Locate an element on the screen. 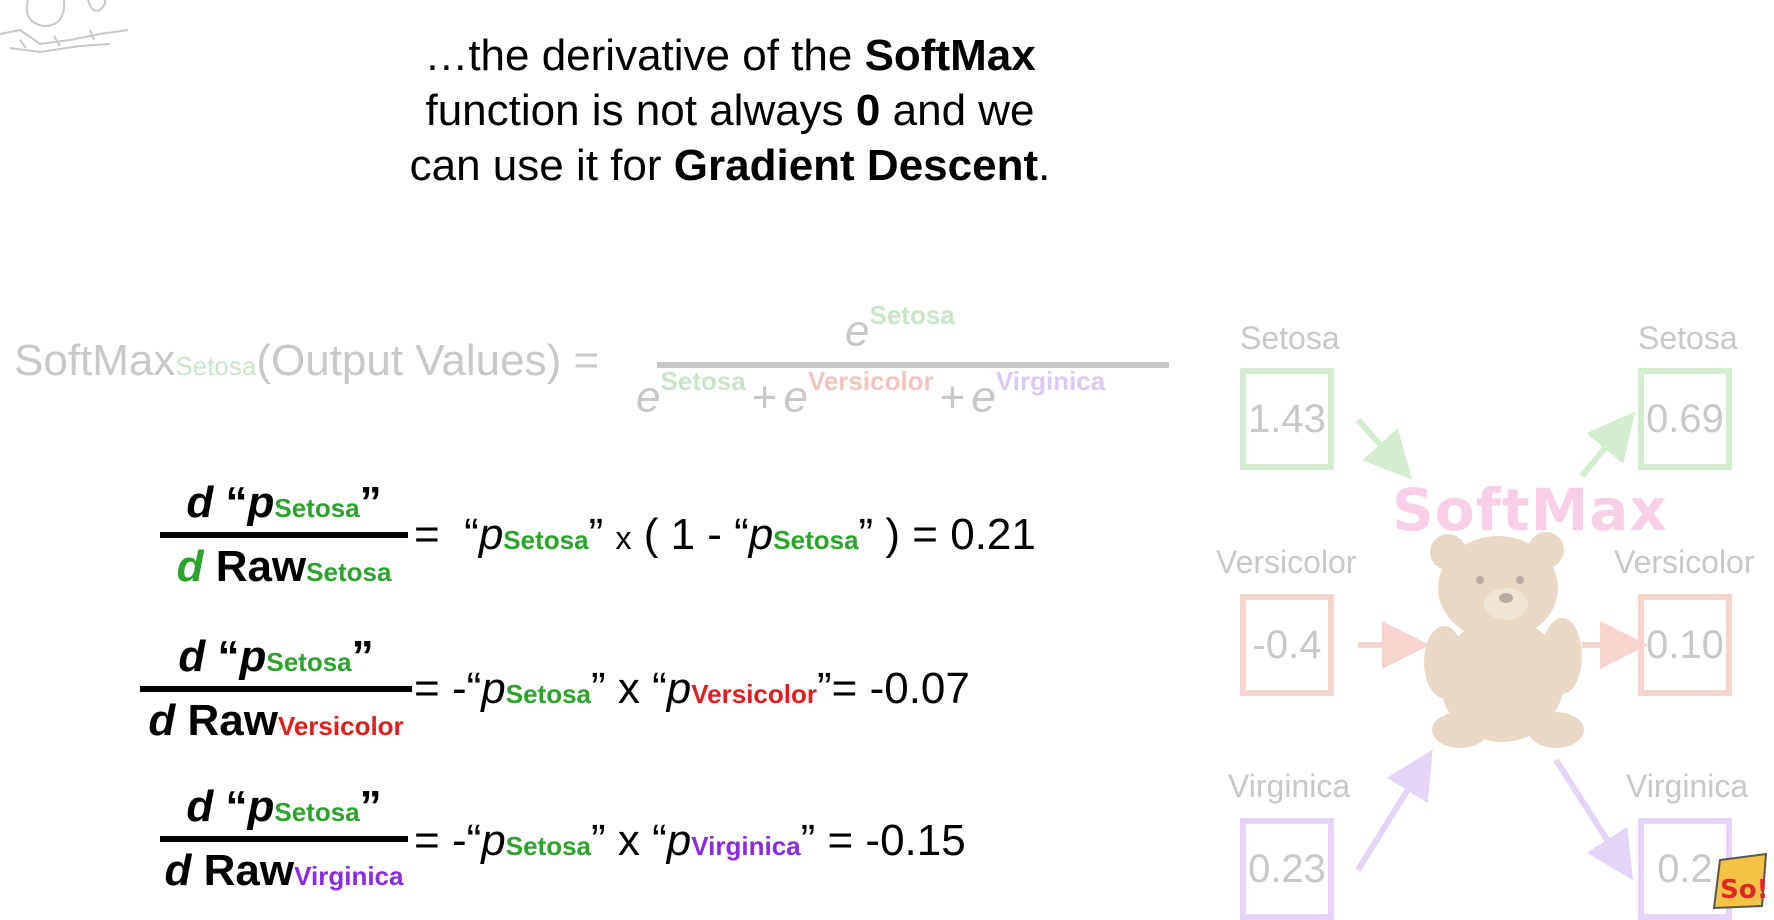 The height and width of the screenshot is (920, 1774). derivative-fraction-versicolor: d “pSetosa” d RawVersicolor is located at coordinates (276, 689).